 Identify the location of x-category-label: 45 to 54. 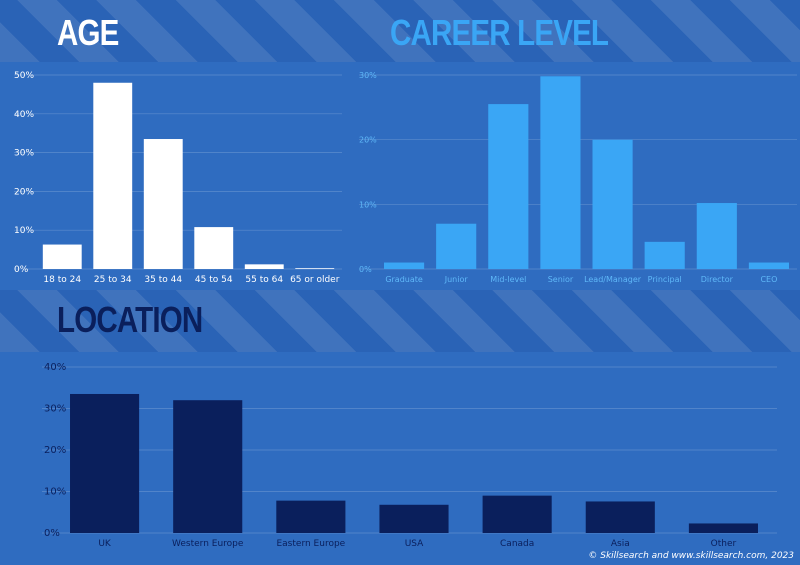
(214, 280).